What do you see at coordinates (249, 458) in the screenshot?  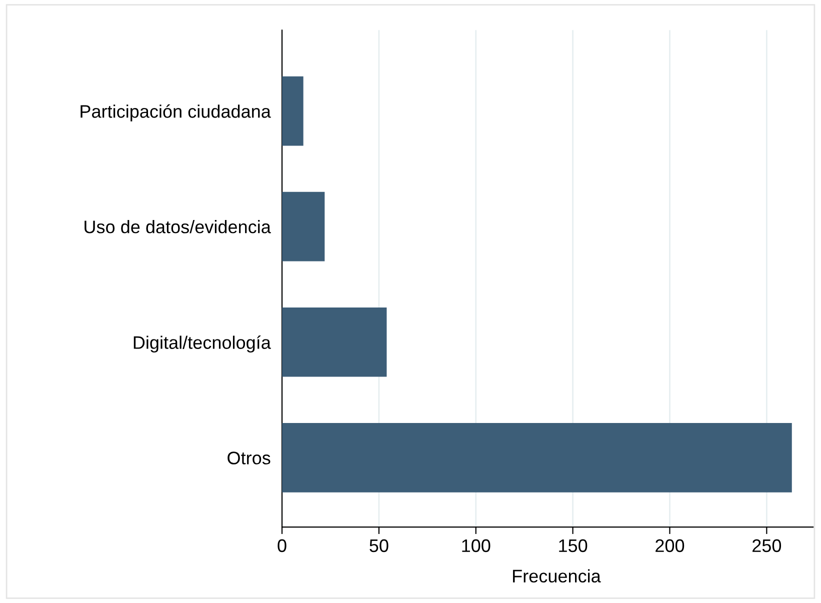 I see `y-tick-label: Otros` at bounding box center [249, 458].